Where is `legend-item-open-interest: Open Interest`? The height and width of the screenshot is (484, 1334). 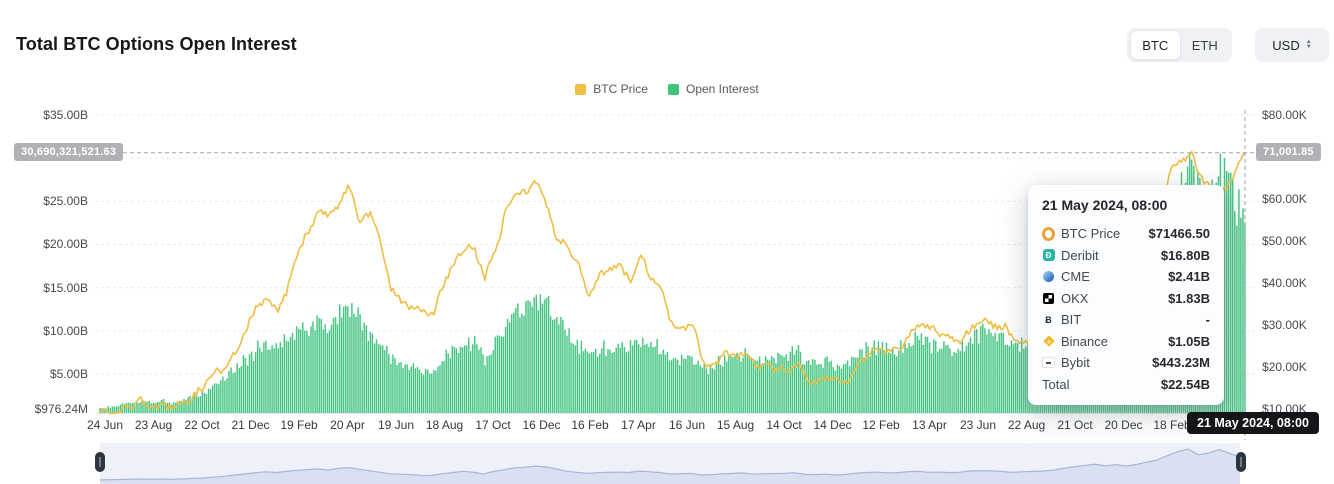 legend-item-open-interest: Open Interest is located at coordinates (713, 89).